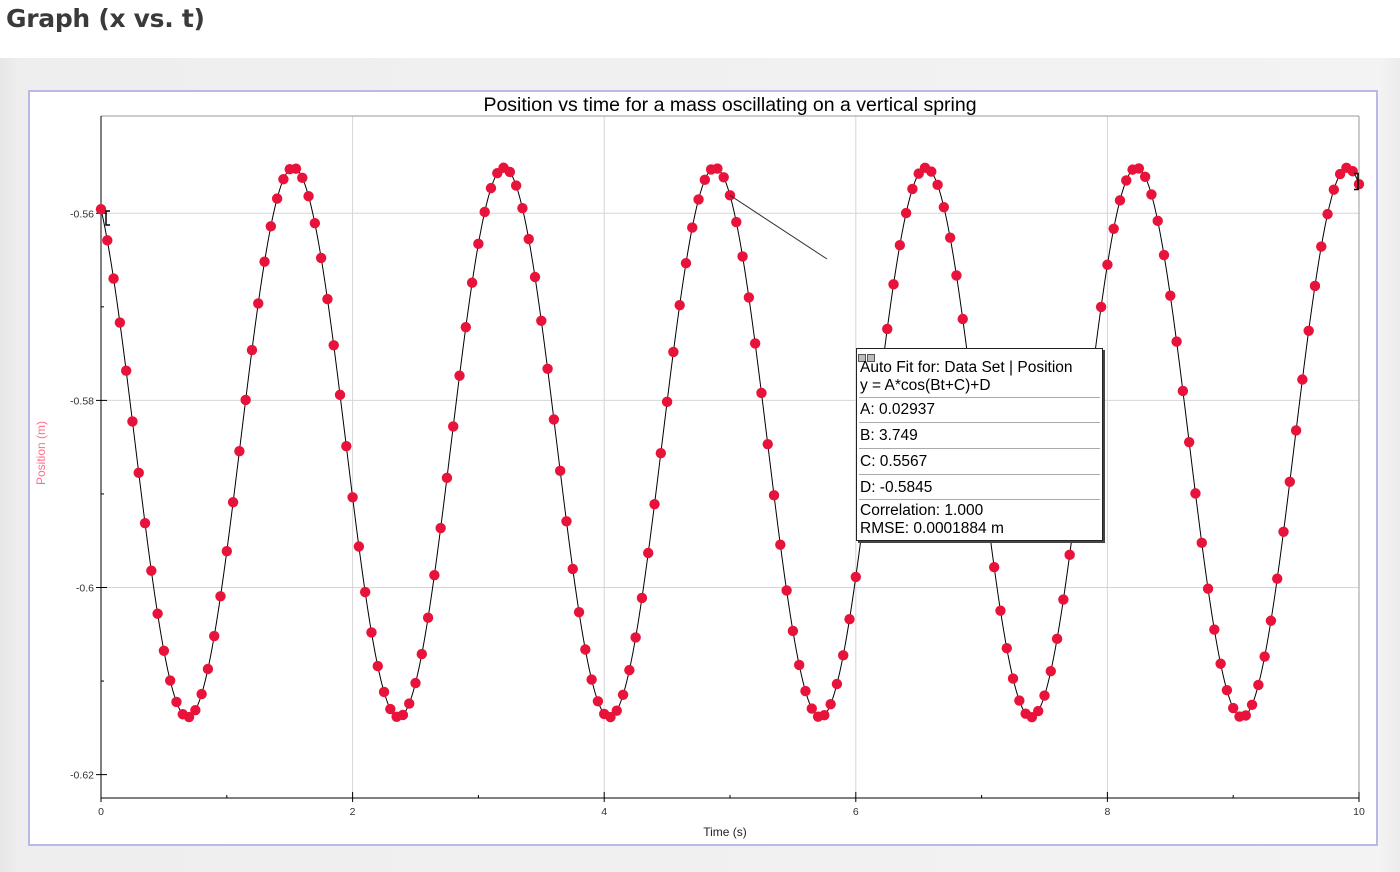 This screenshot has width=1400, height=872. Describe the element at coordinates (107, 218) in the screenshot. I see `range-bracket-left` at that location.